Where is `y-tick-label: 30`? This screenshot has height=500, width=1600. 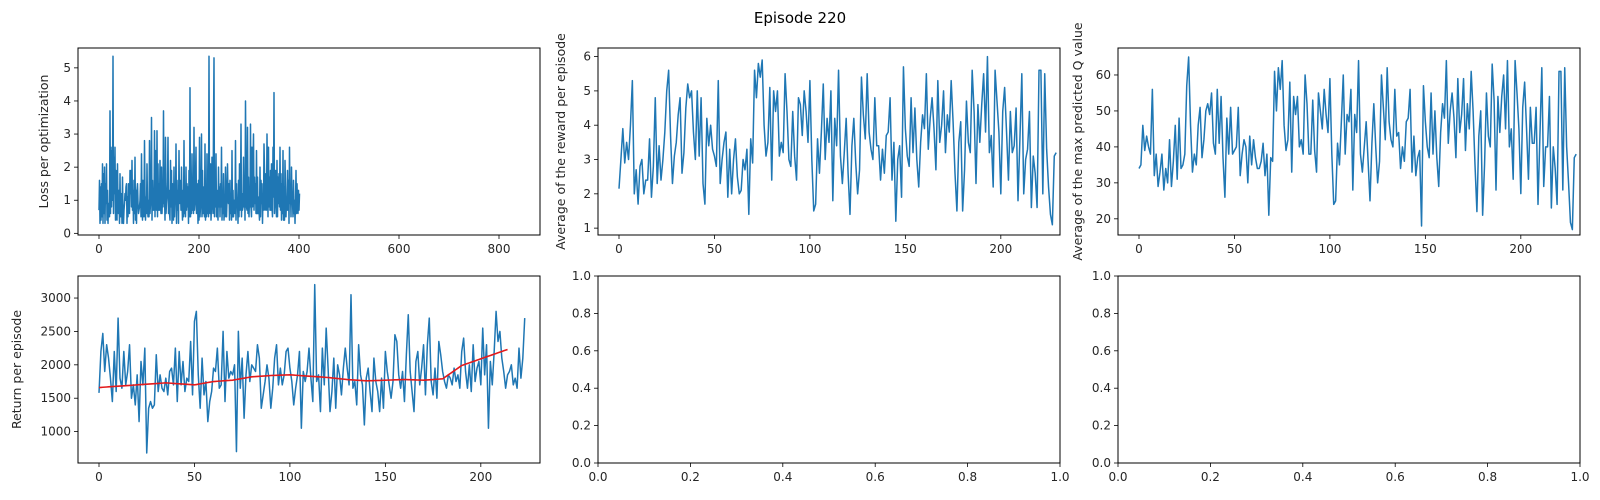
y-tick-label: 30 is located at coordinates (1103, 183).